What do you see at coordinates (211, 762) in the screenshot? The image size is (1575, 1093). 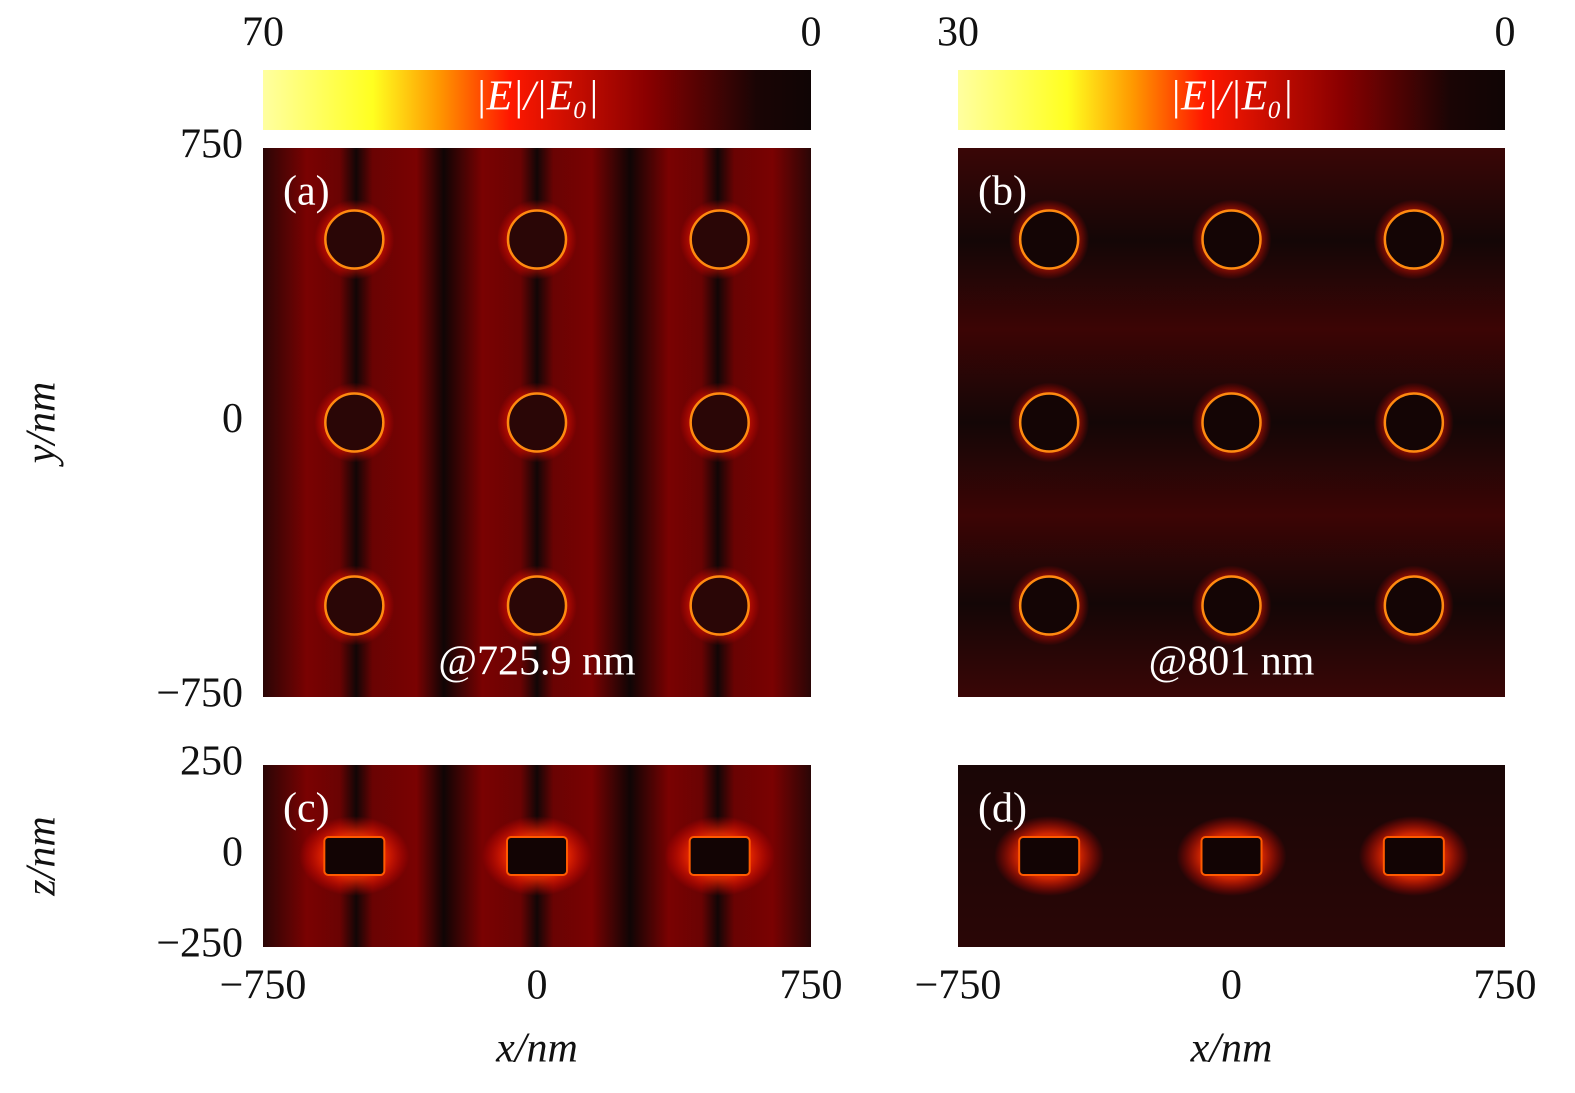 I see `y-tick-label: 250` at bounding box center [211, 762].